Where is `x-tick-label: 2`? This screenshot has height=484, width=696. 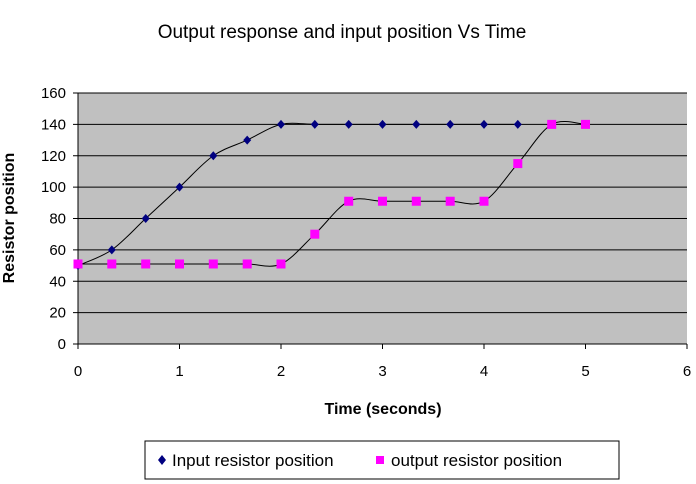
x-tick-label: 2 is located at coordinates (281, 371).